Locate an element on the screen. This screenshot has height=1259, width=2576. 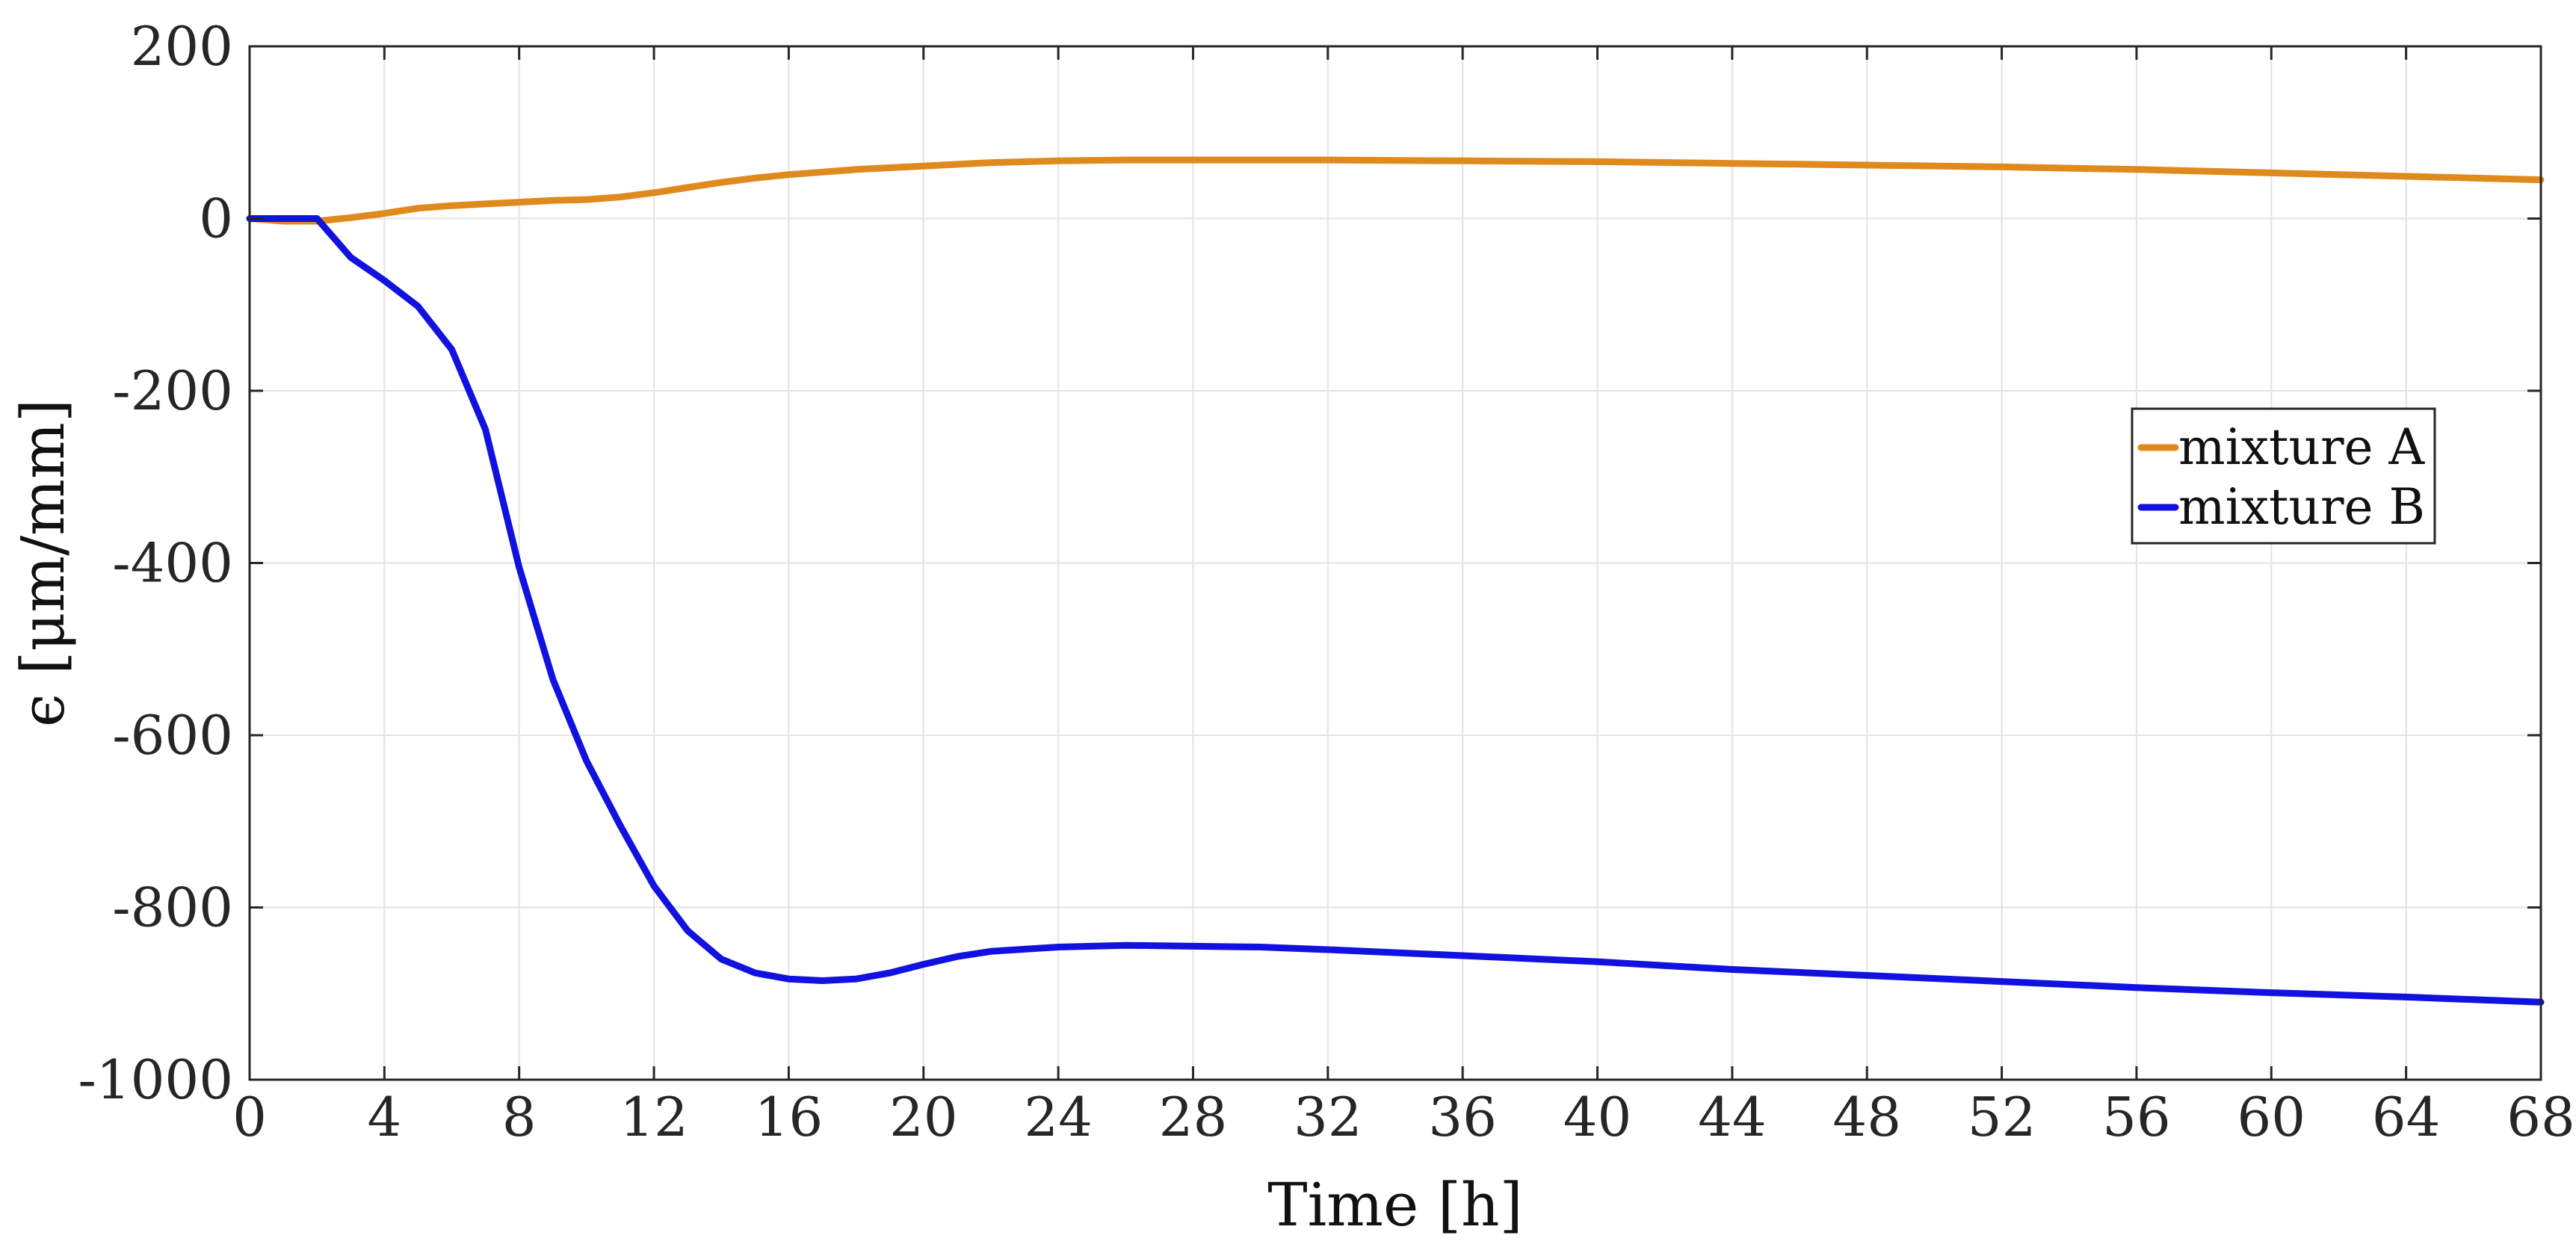
y-tick-label: -600 is located at coordinates (172, 735).